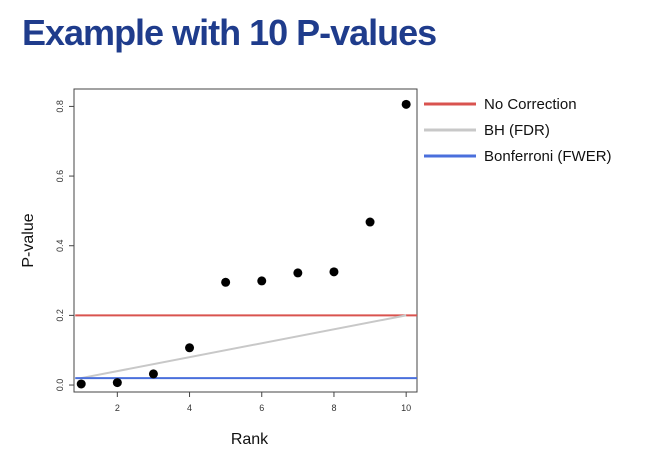 The height and width of the screenshot is (465, 655). I want to click on x-tick-label: 6, so click(261, 408).